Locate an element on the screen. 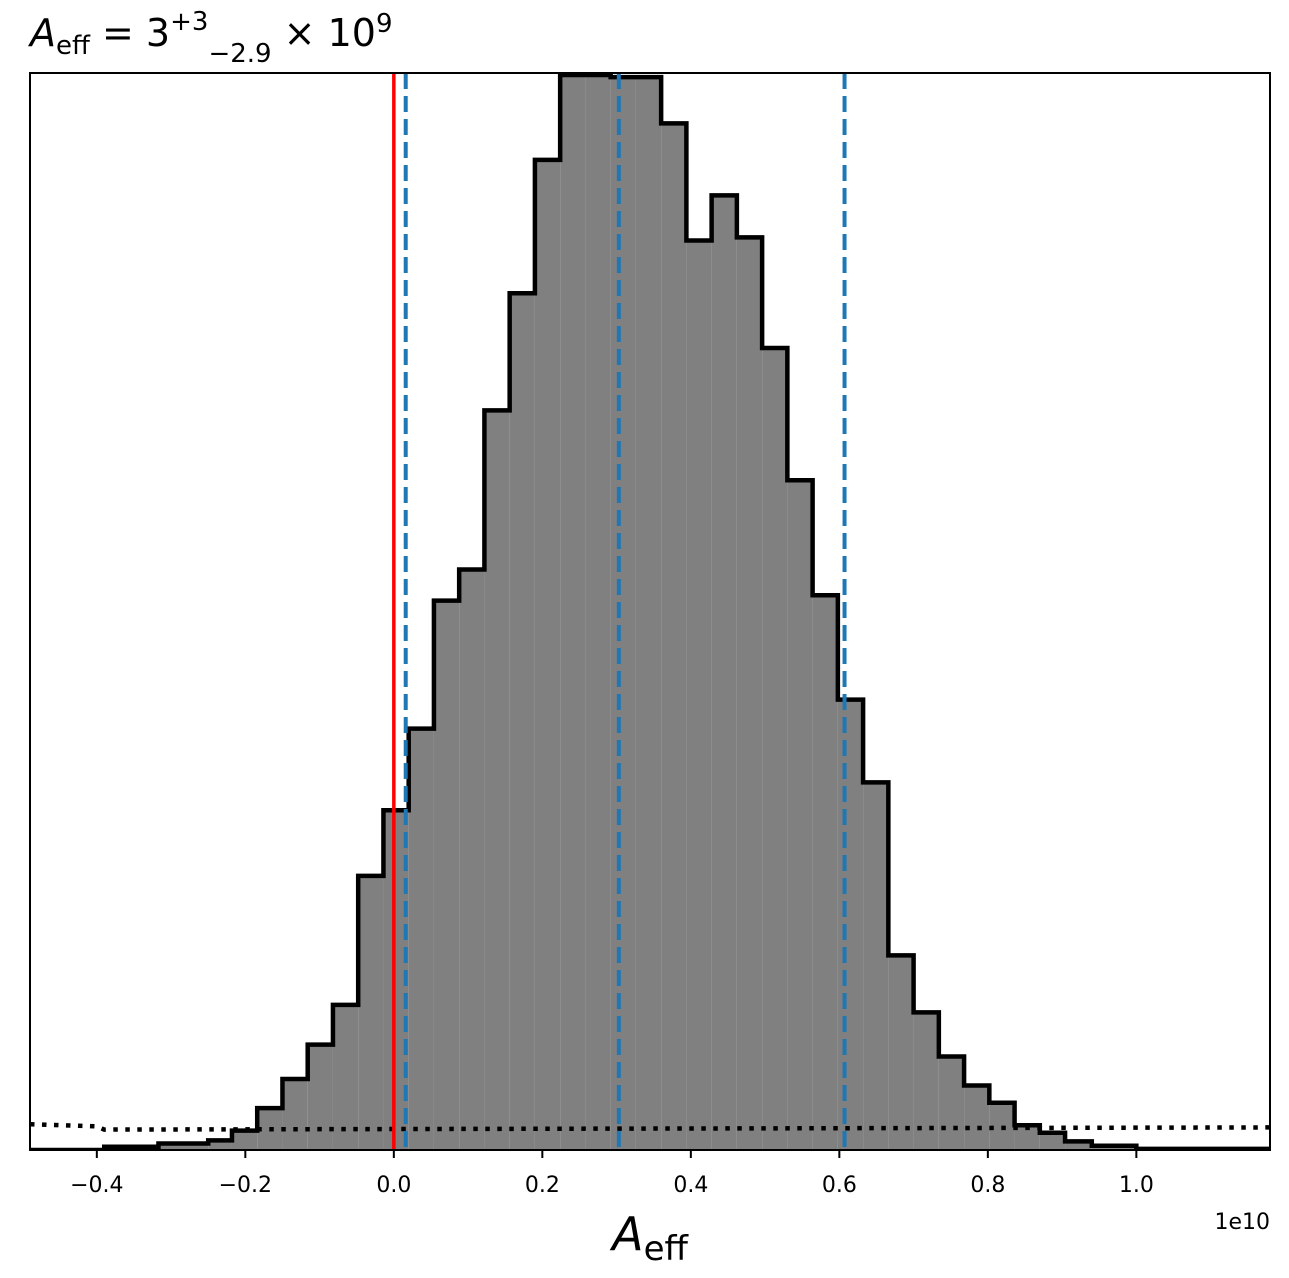 The width and height of the screenshot is (1289, 1278). x-tick-label: 0.4 is located at coordinates (690, 1185).